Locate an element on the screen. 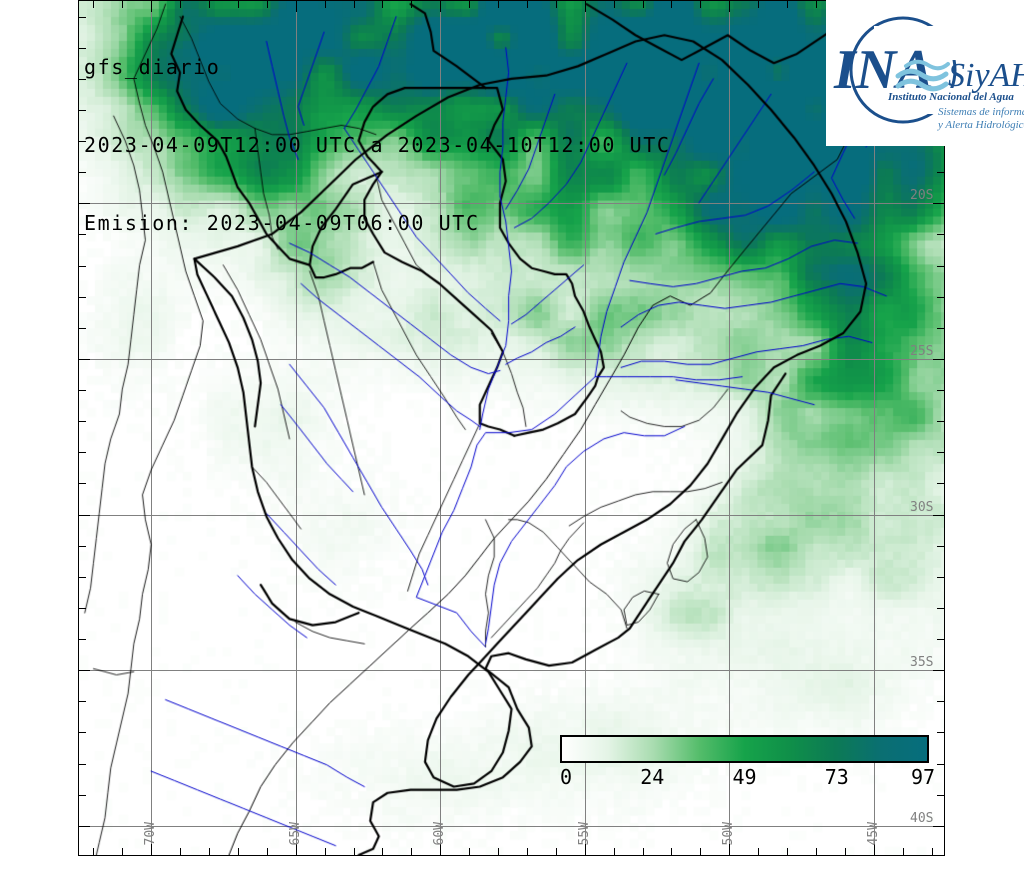 This screenshot has height=870, width=1024. lat-axis-label-35S: 35S is located at coordinates (922, 663).